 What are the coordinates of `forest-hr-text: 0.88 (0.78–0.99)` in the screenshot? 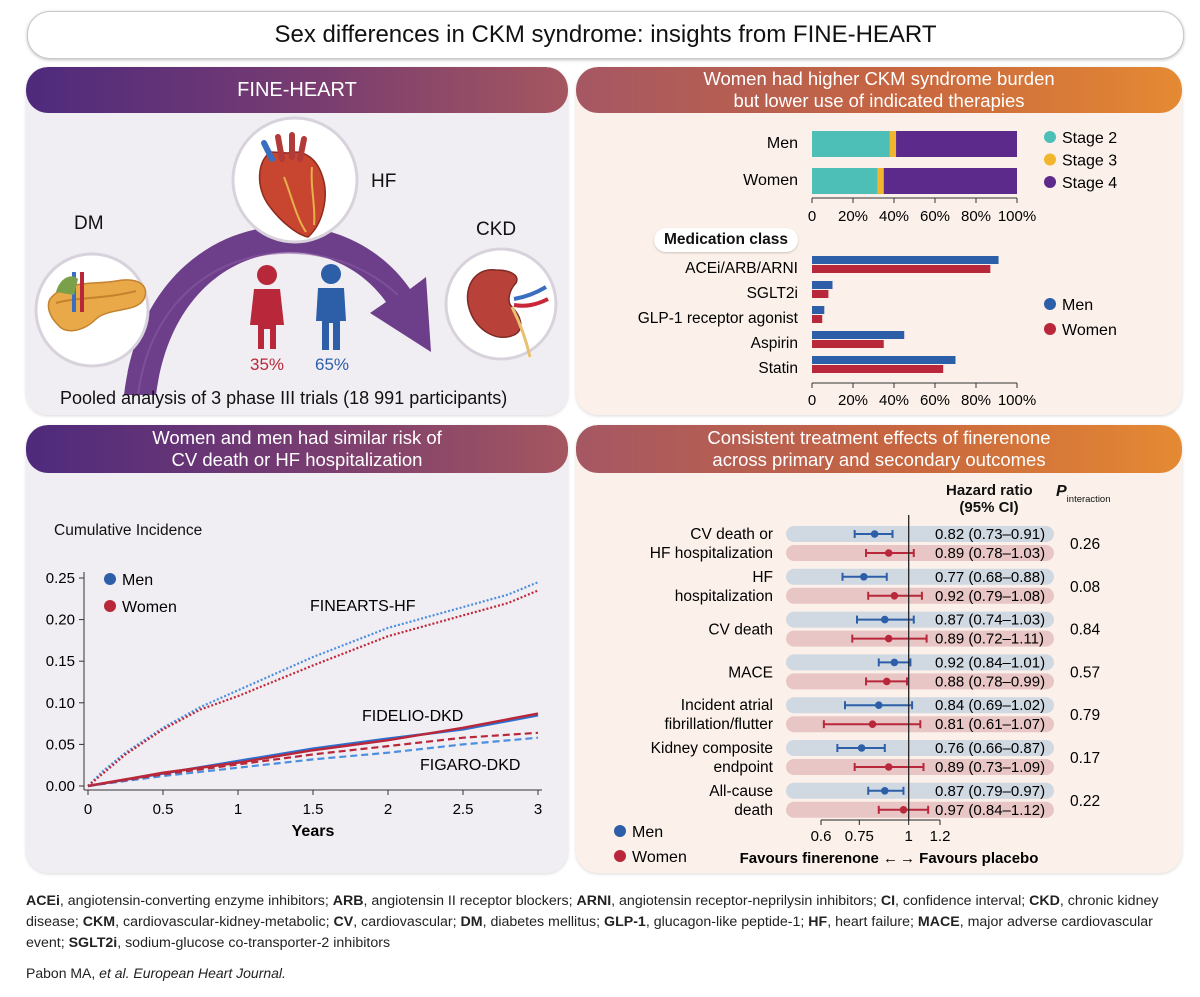 It's located at (990, 681).